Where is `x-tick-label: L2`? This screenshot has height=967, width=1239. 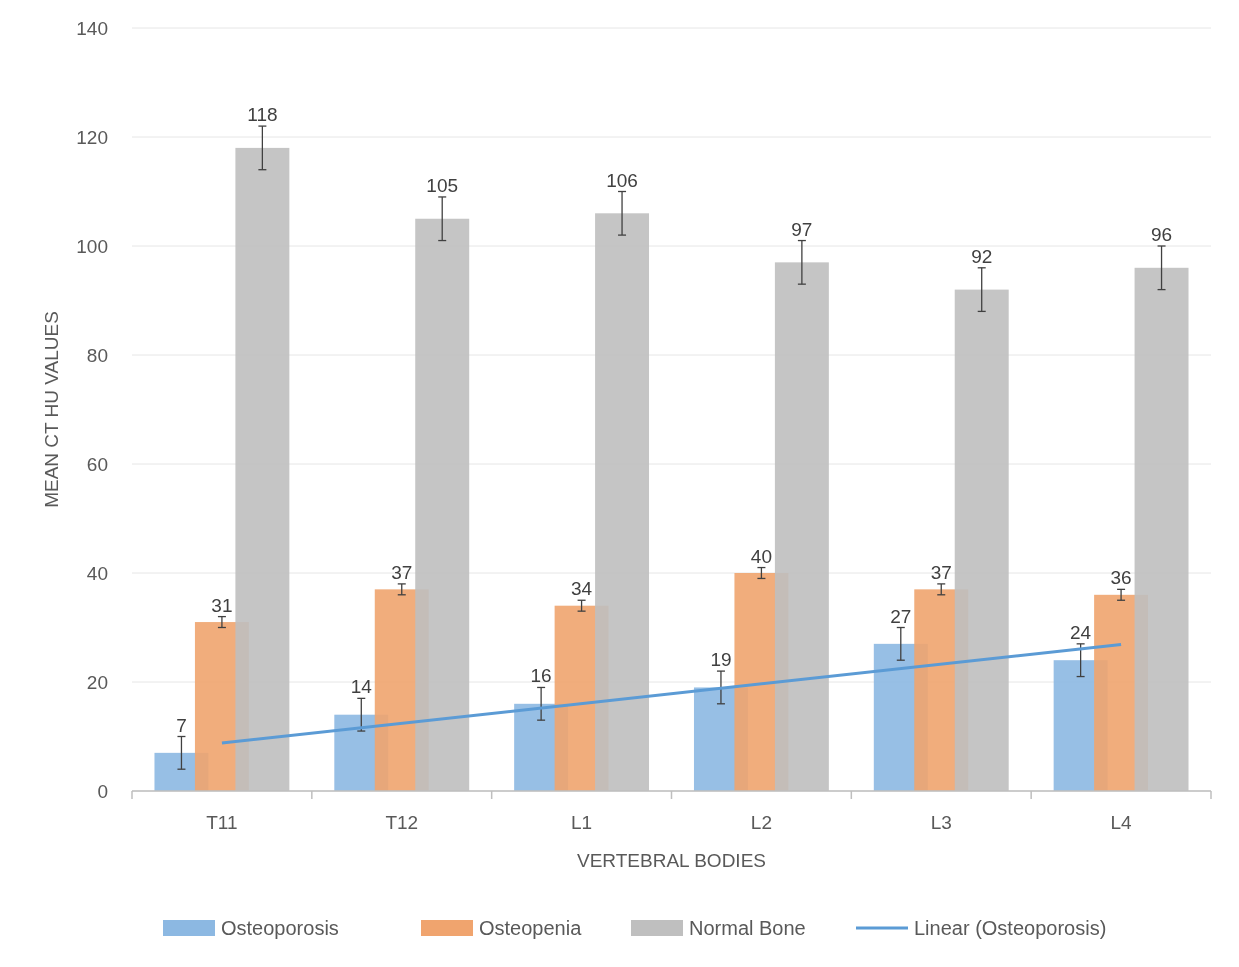 x-tick-label: L2 is located at coordinates (761, 822).